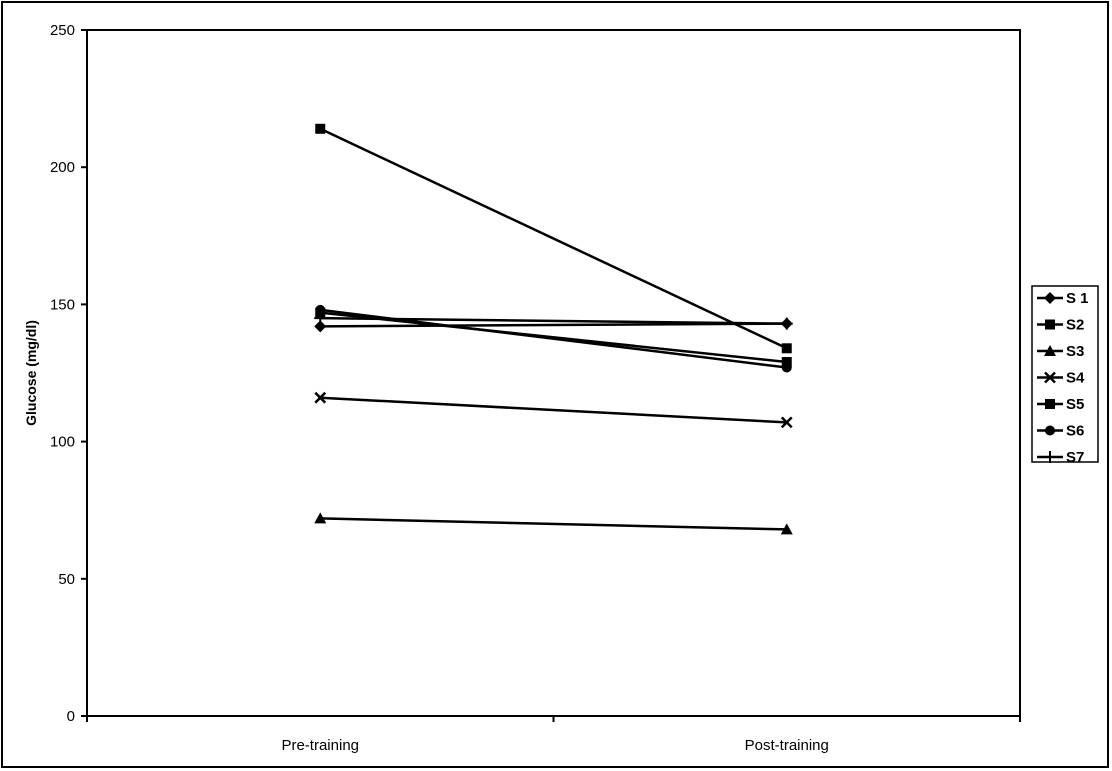 The image size is (1112, 771). What do you see at coordinates (320, 745) in the screenshot?
I see `x-tick-label: Pre-training` at bounding box center [320, 745].